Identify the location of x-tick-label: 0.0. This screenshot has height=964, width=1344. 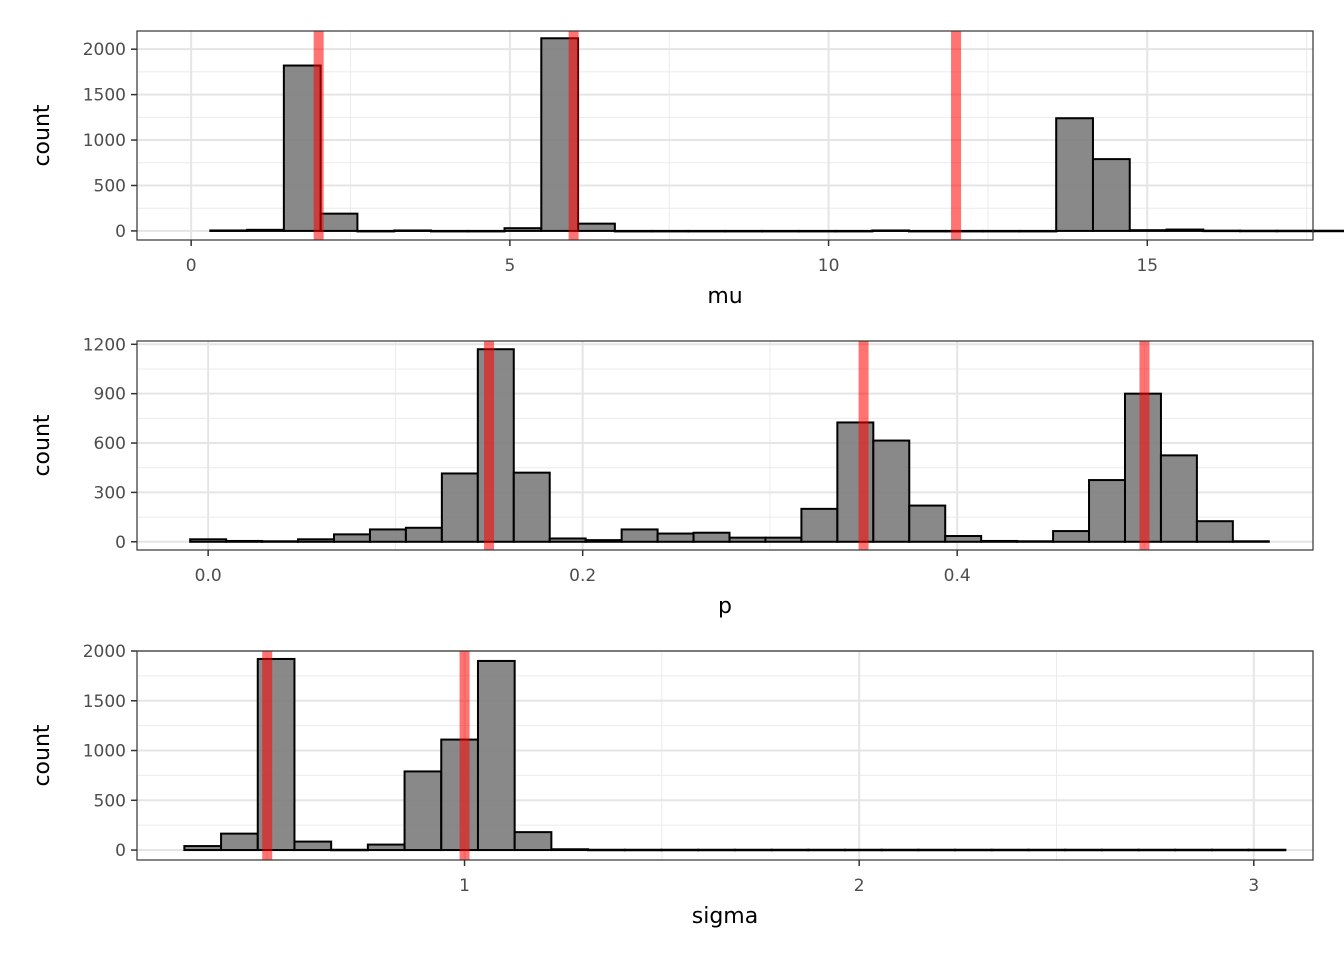
(208, 576).